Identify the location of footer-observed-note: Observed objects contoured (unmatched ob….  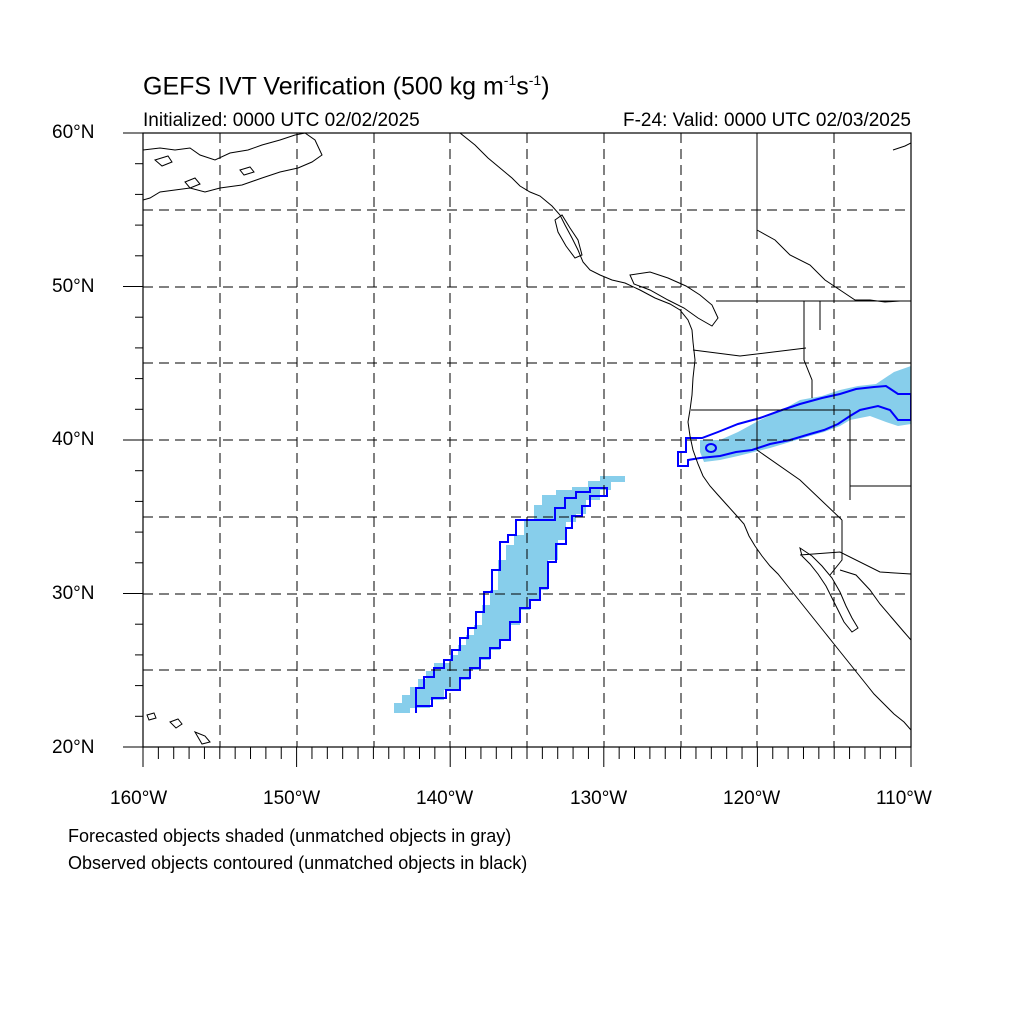
(298, 863).